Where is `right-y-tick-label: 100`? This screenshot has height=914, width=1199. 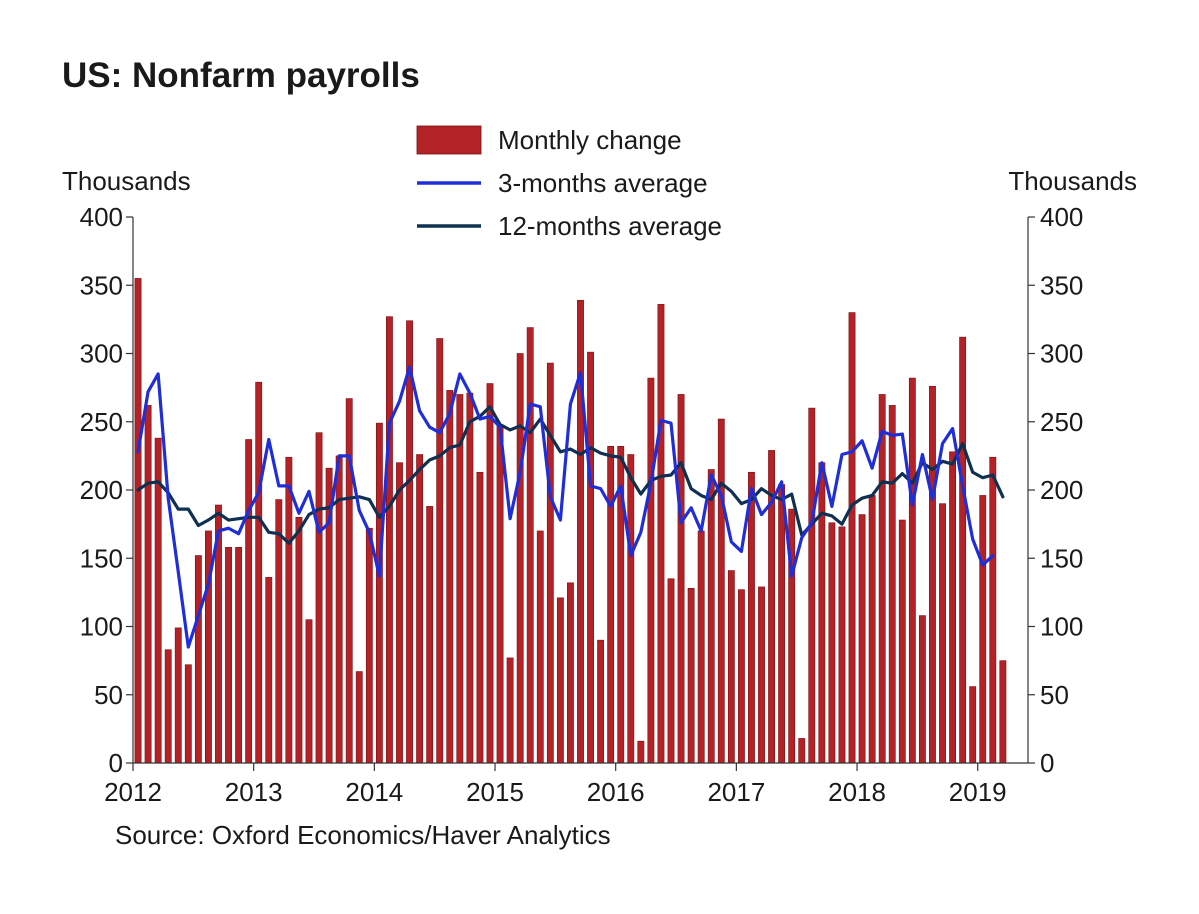 right-y-tick-label: 100 is located at coordinates (1061, 627).